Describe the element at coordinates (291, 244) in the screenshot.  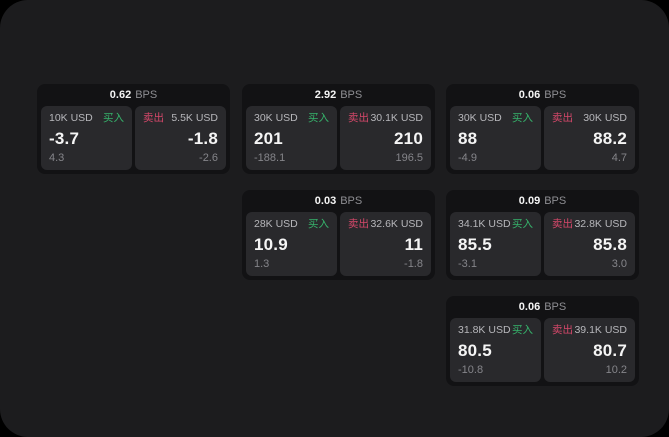
I see `buy-panel: 28K USD 买入 10.9 1.3` at that location.